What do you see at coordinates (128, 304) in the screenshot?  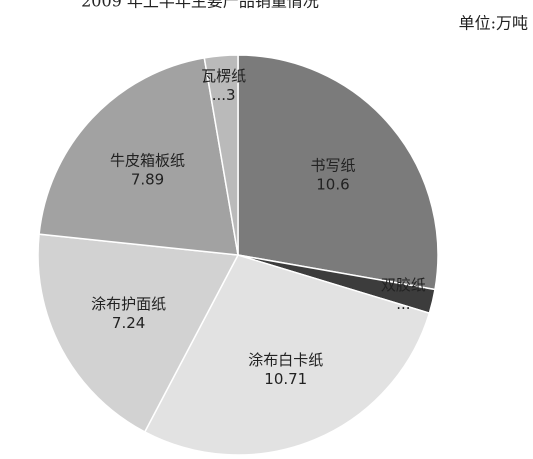 I see `slice-label: 涂布护面纸` at bounding box center [128, 304].